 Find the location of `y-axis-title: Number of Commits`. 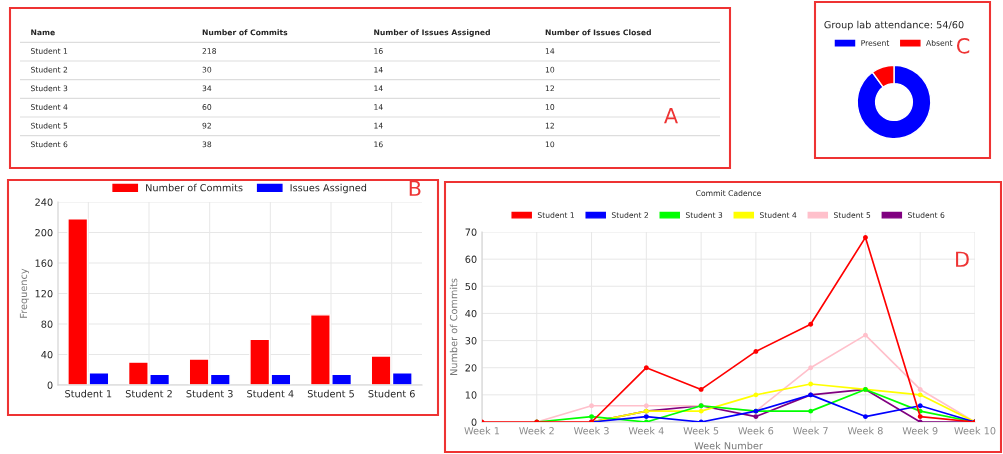

y-axis-title: Number of Commits is located at coordinates (453, 326).